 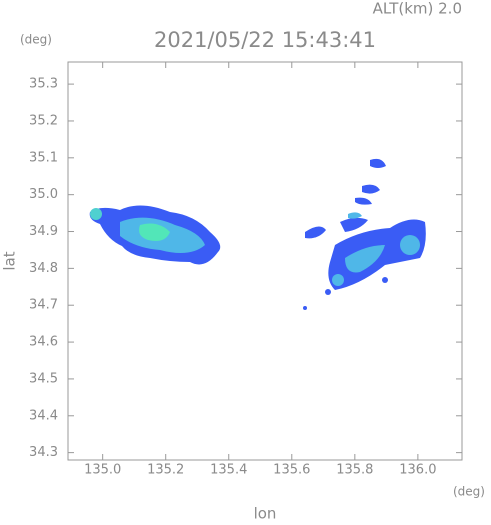 I want to click on y-tick-label: 35.2, so click(x=43, y=120).